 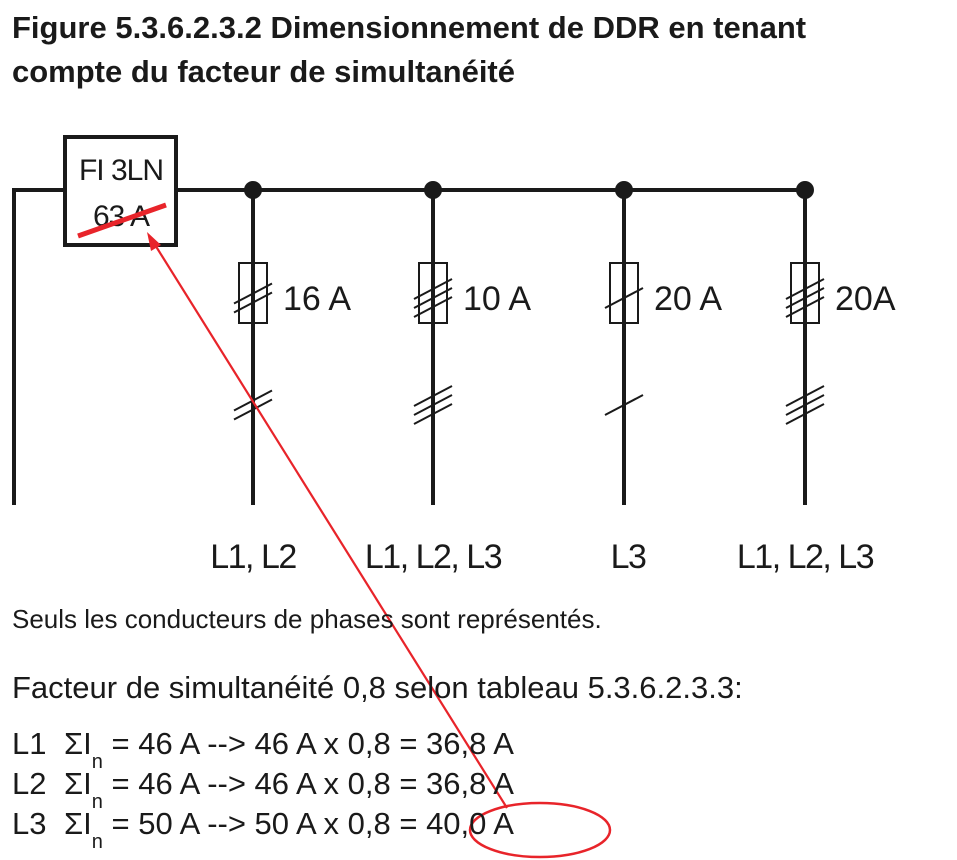 I want to click on supply-line, so click(x=38, y=346).